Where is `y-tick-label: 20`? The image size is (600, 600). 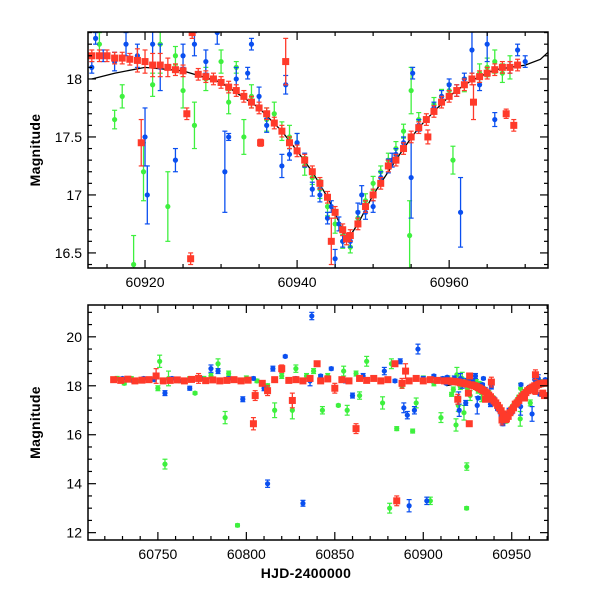
y-tick-label: 20 is located at coordinates (74, 337).